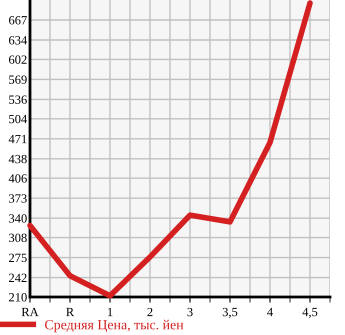 This screenshot has width=345, height=335. Describe the element at coordinates (310, 313) in the screenshot. I see `x-tick-label: 4,5` at that location.